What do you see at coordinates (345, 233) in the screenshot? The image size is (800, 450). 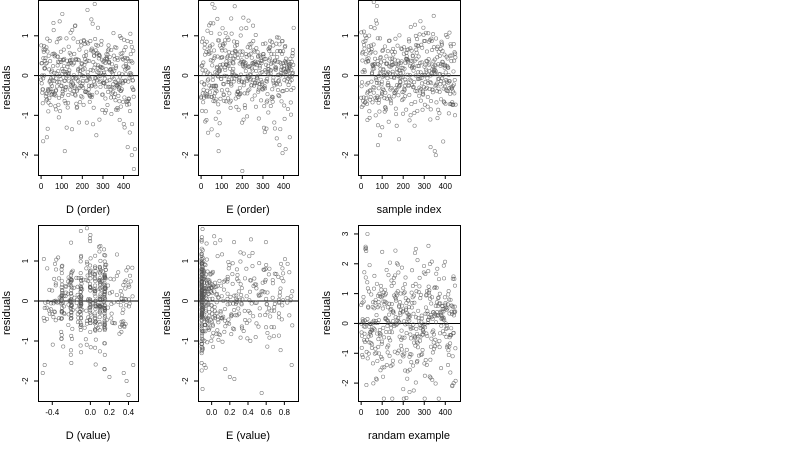 I see `y-tick-label: 3` at bounding box center [345, 233].